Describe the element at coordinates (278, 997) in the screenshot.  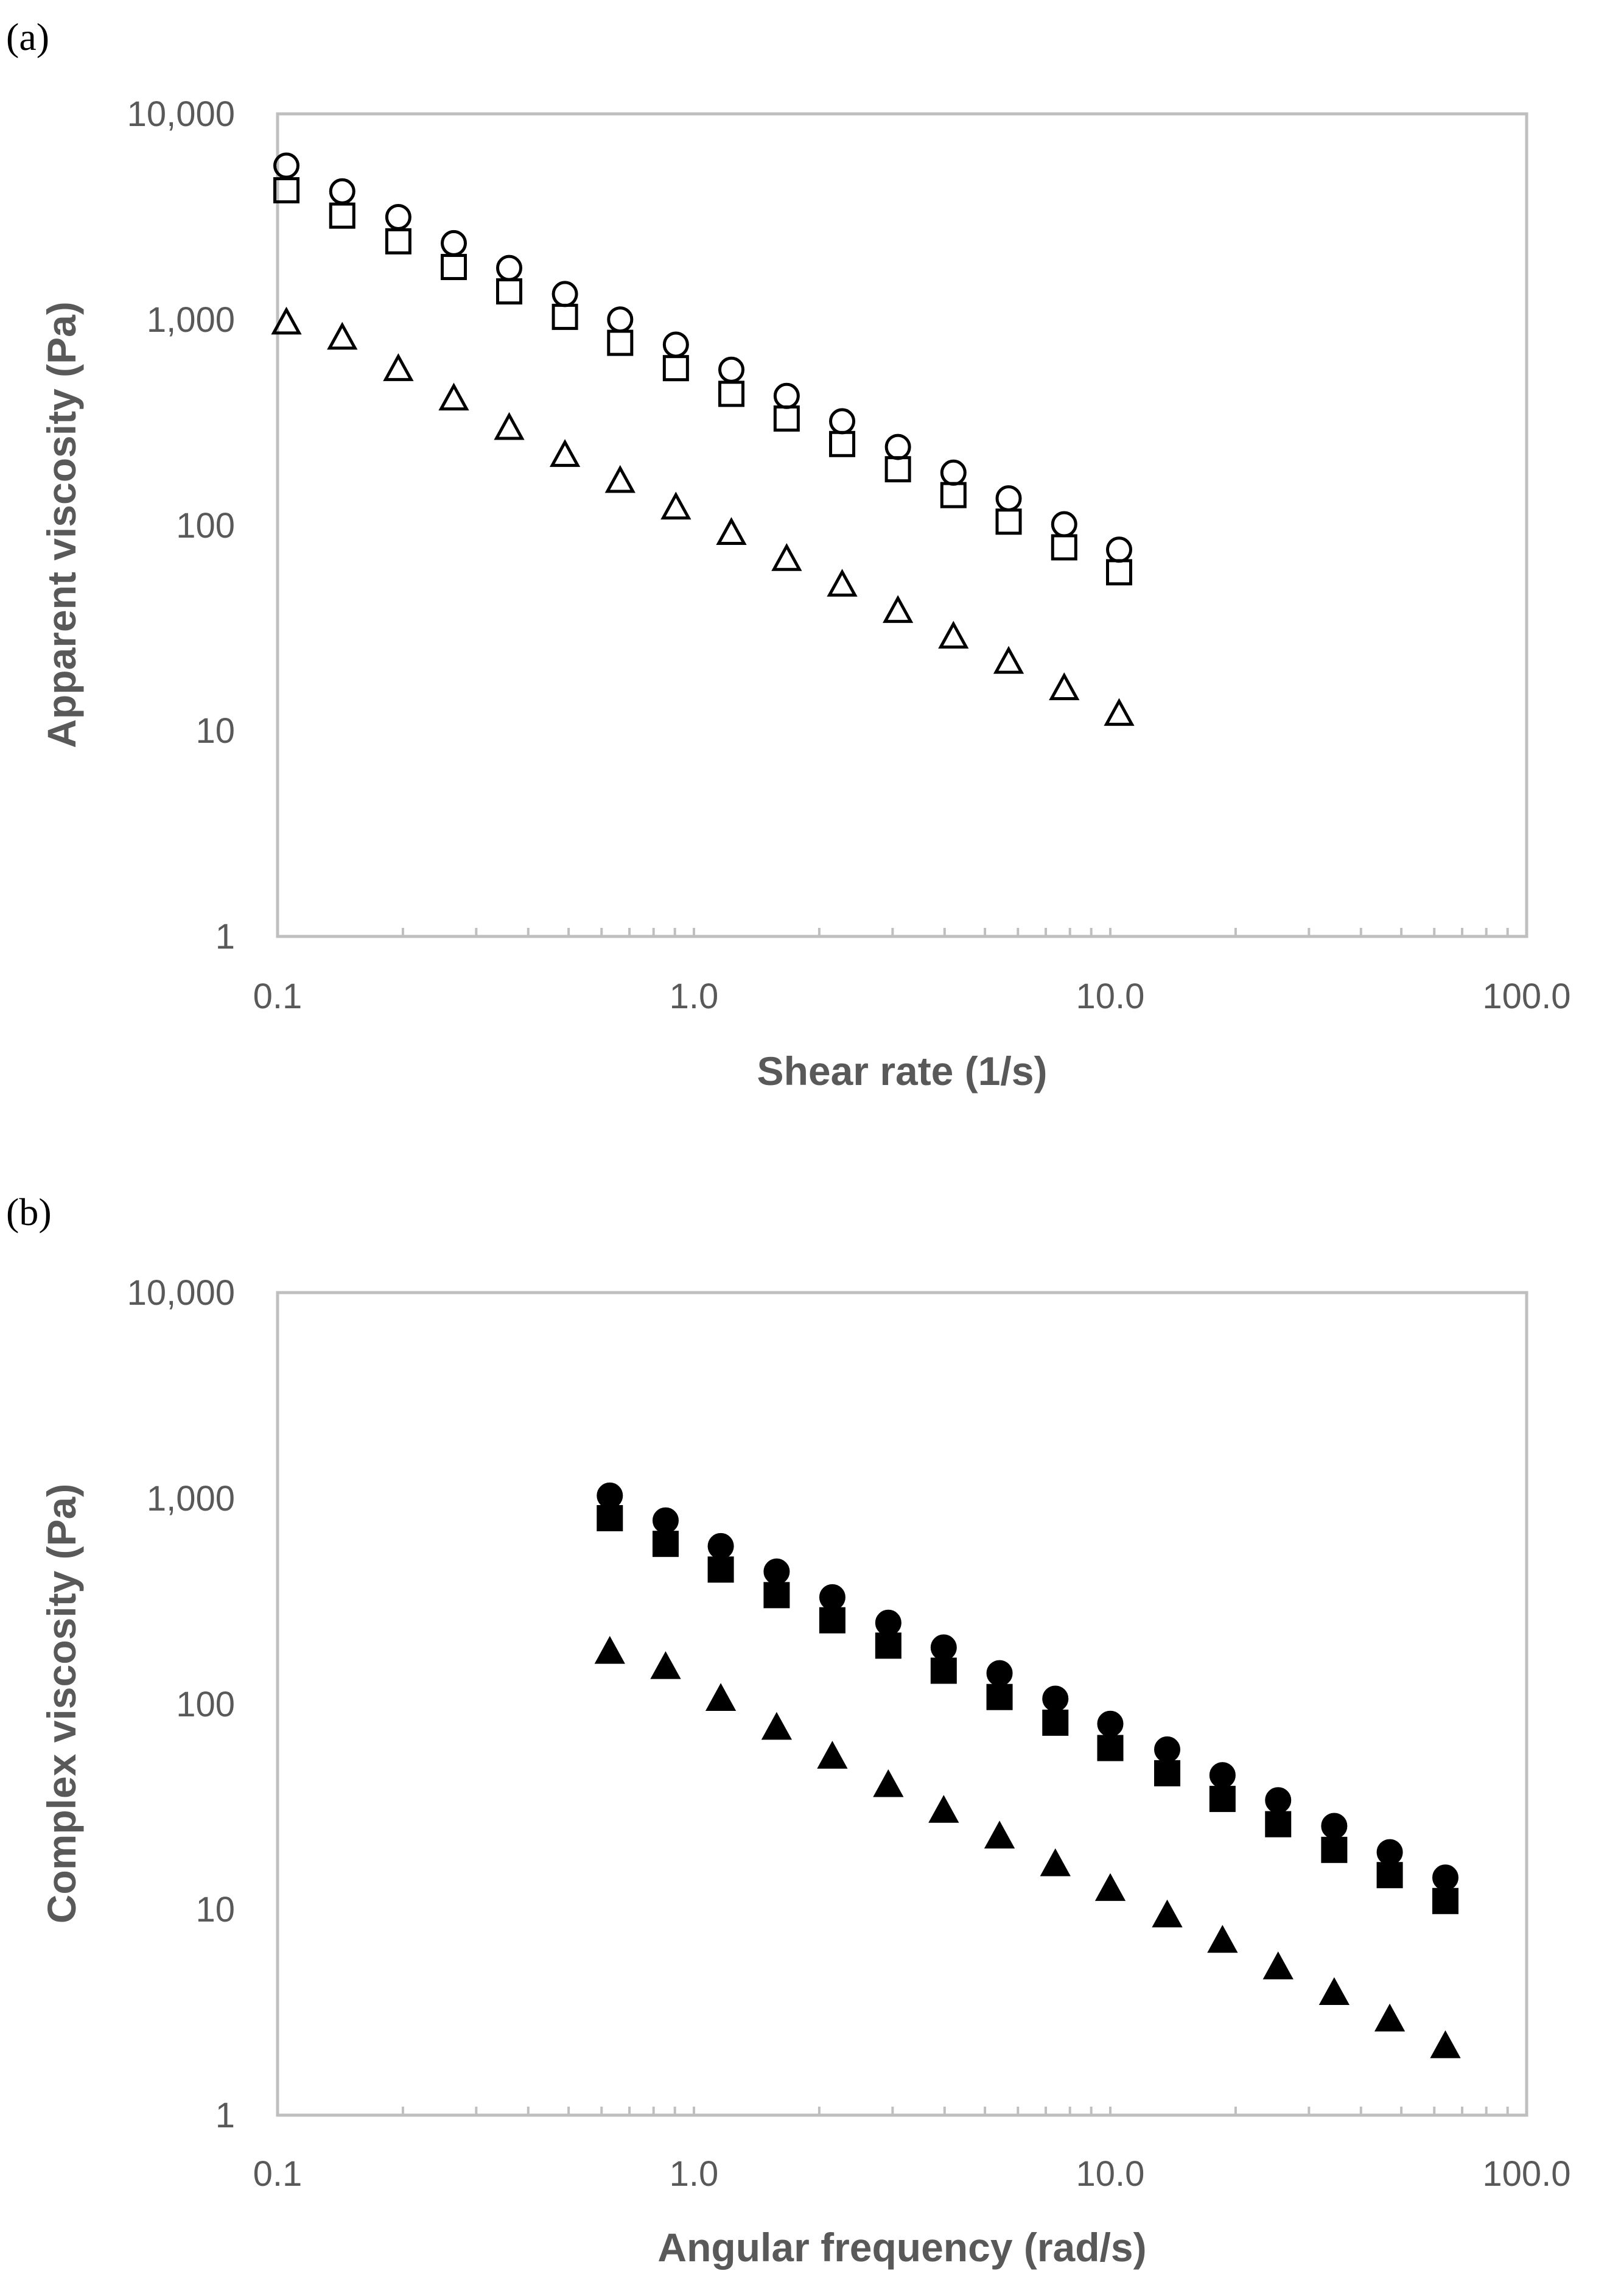
I see `x-tick-label: 0.1` at that location.